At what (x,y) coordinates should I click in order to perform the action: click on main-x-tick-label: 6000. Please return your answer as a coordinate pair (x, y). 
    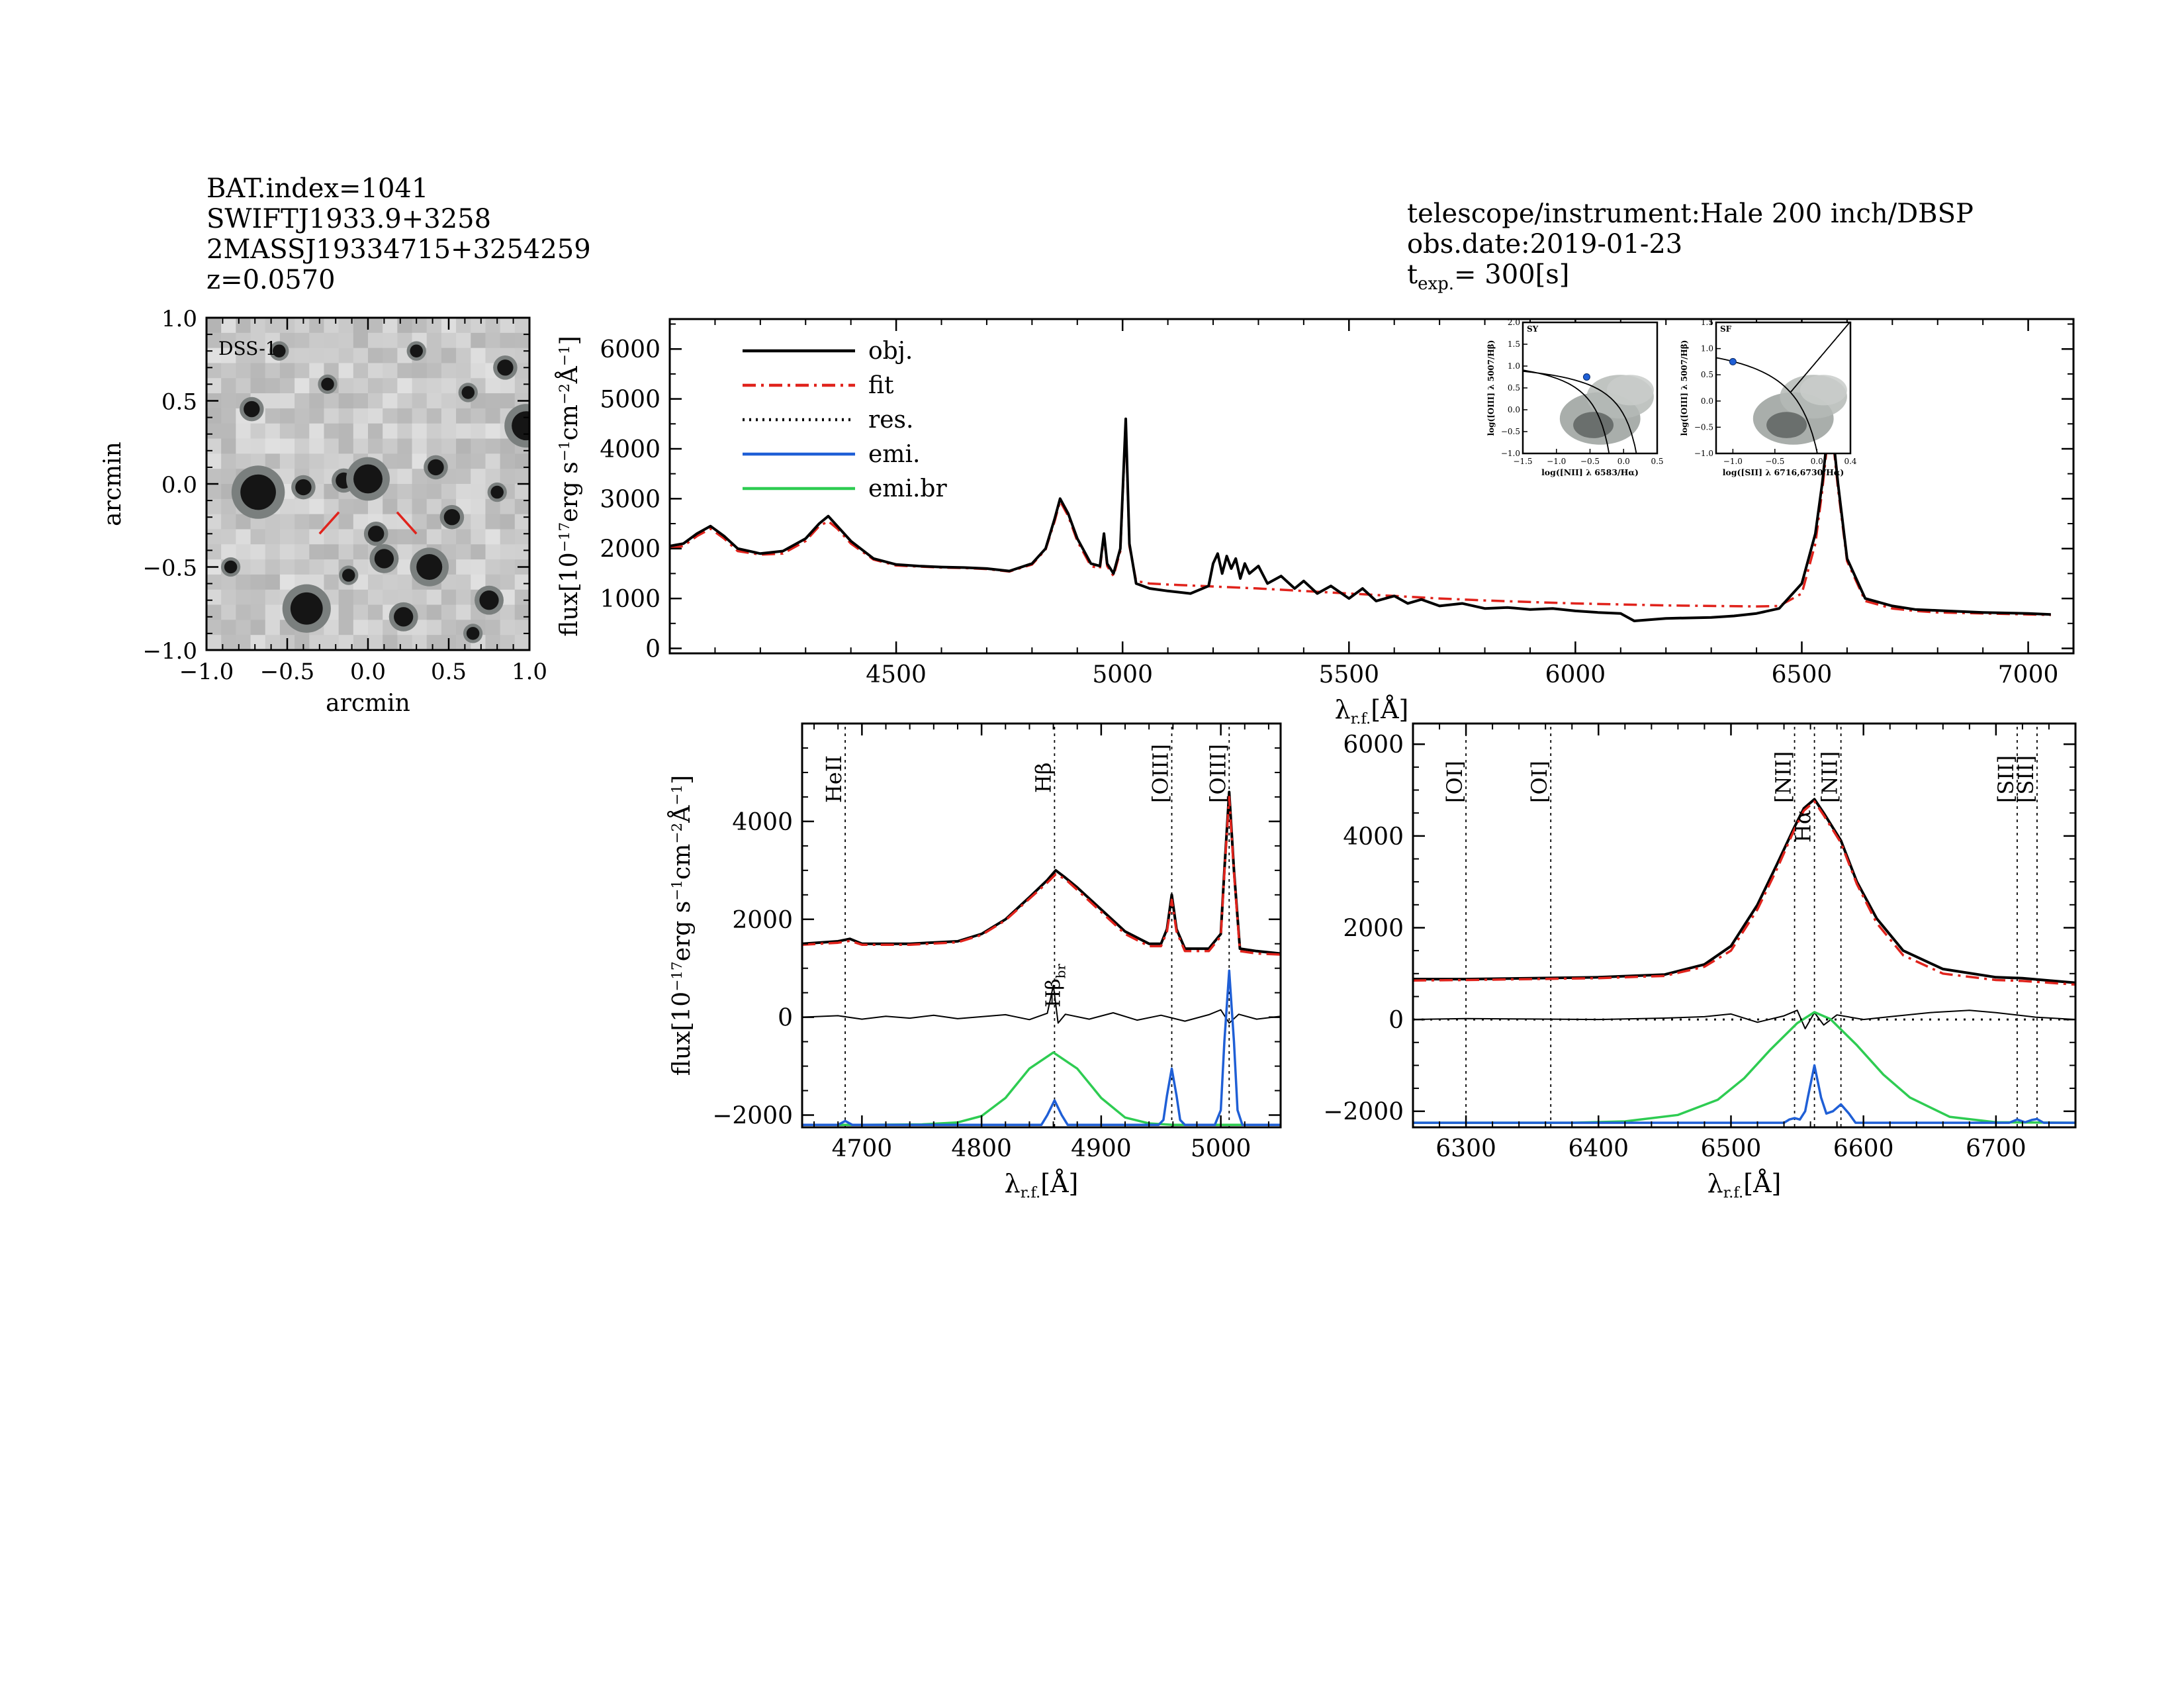
    Looking at the image, I should click on (1575, 674).